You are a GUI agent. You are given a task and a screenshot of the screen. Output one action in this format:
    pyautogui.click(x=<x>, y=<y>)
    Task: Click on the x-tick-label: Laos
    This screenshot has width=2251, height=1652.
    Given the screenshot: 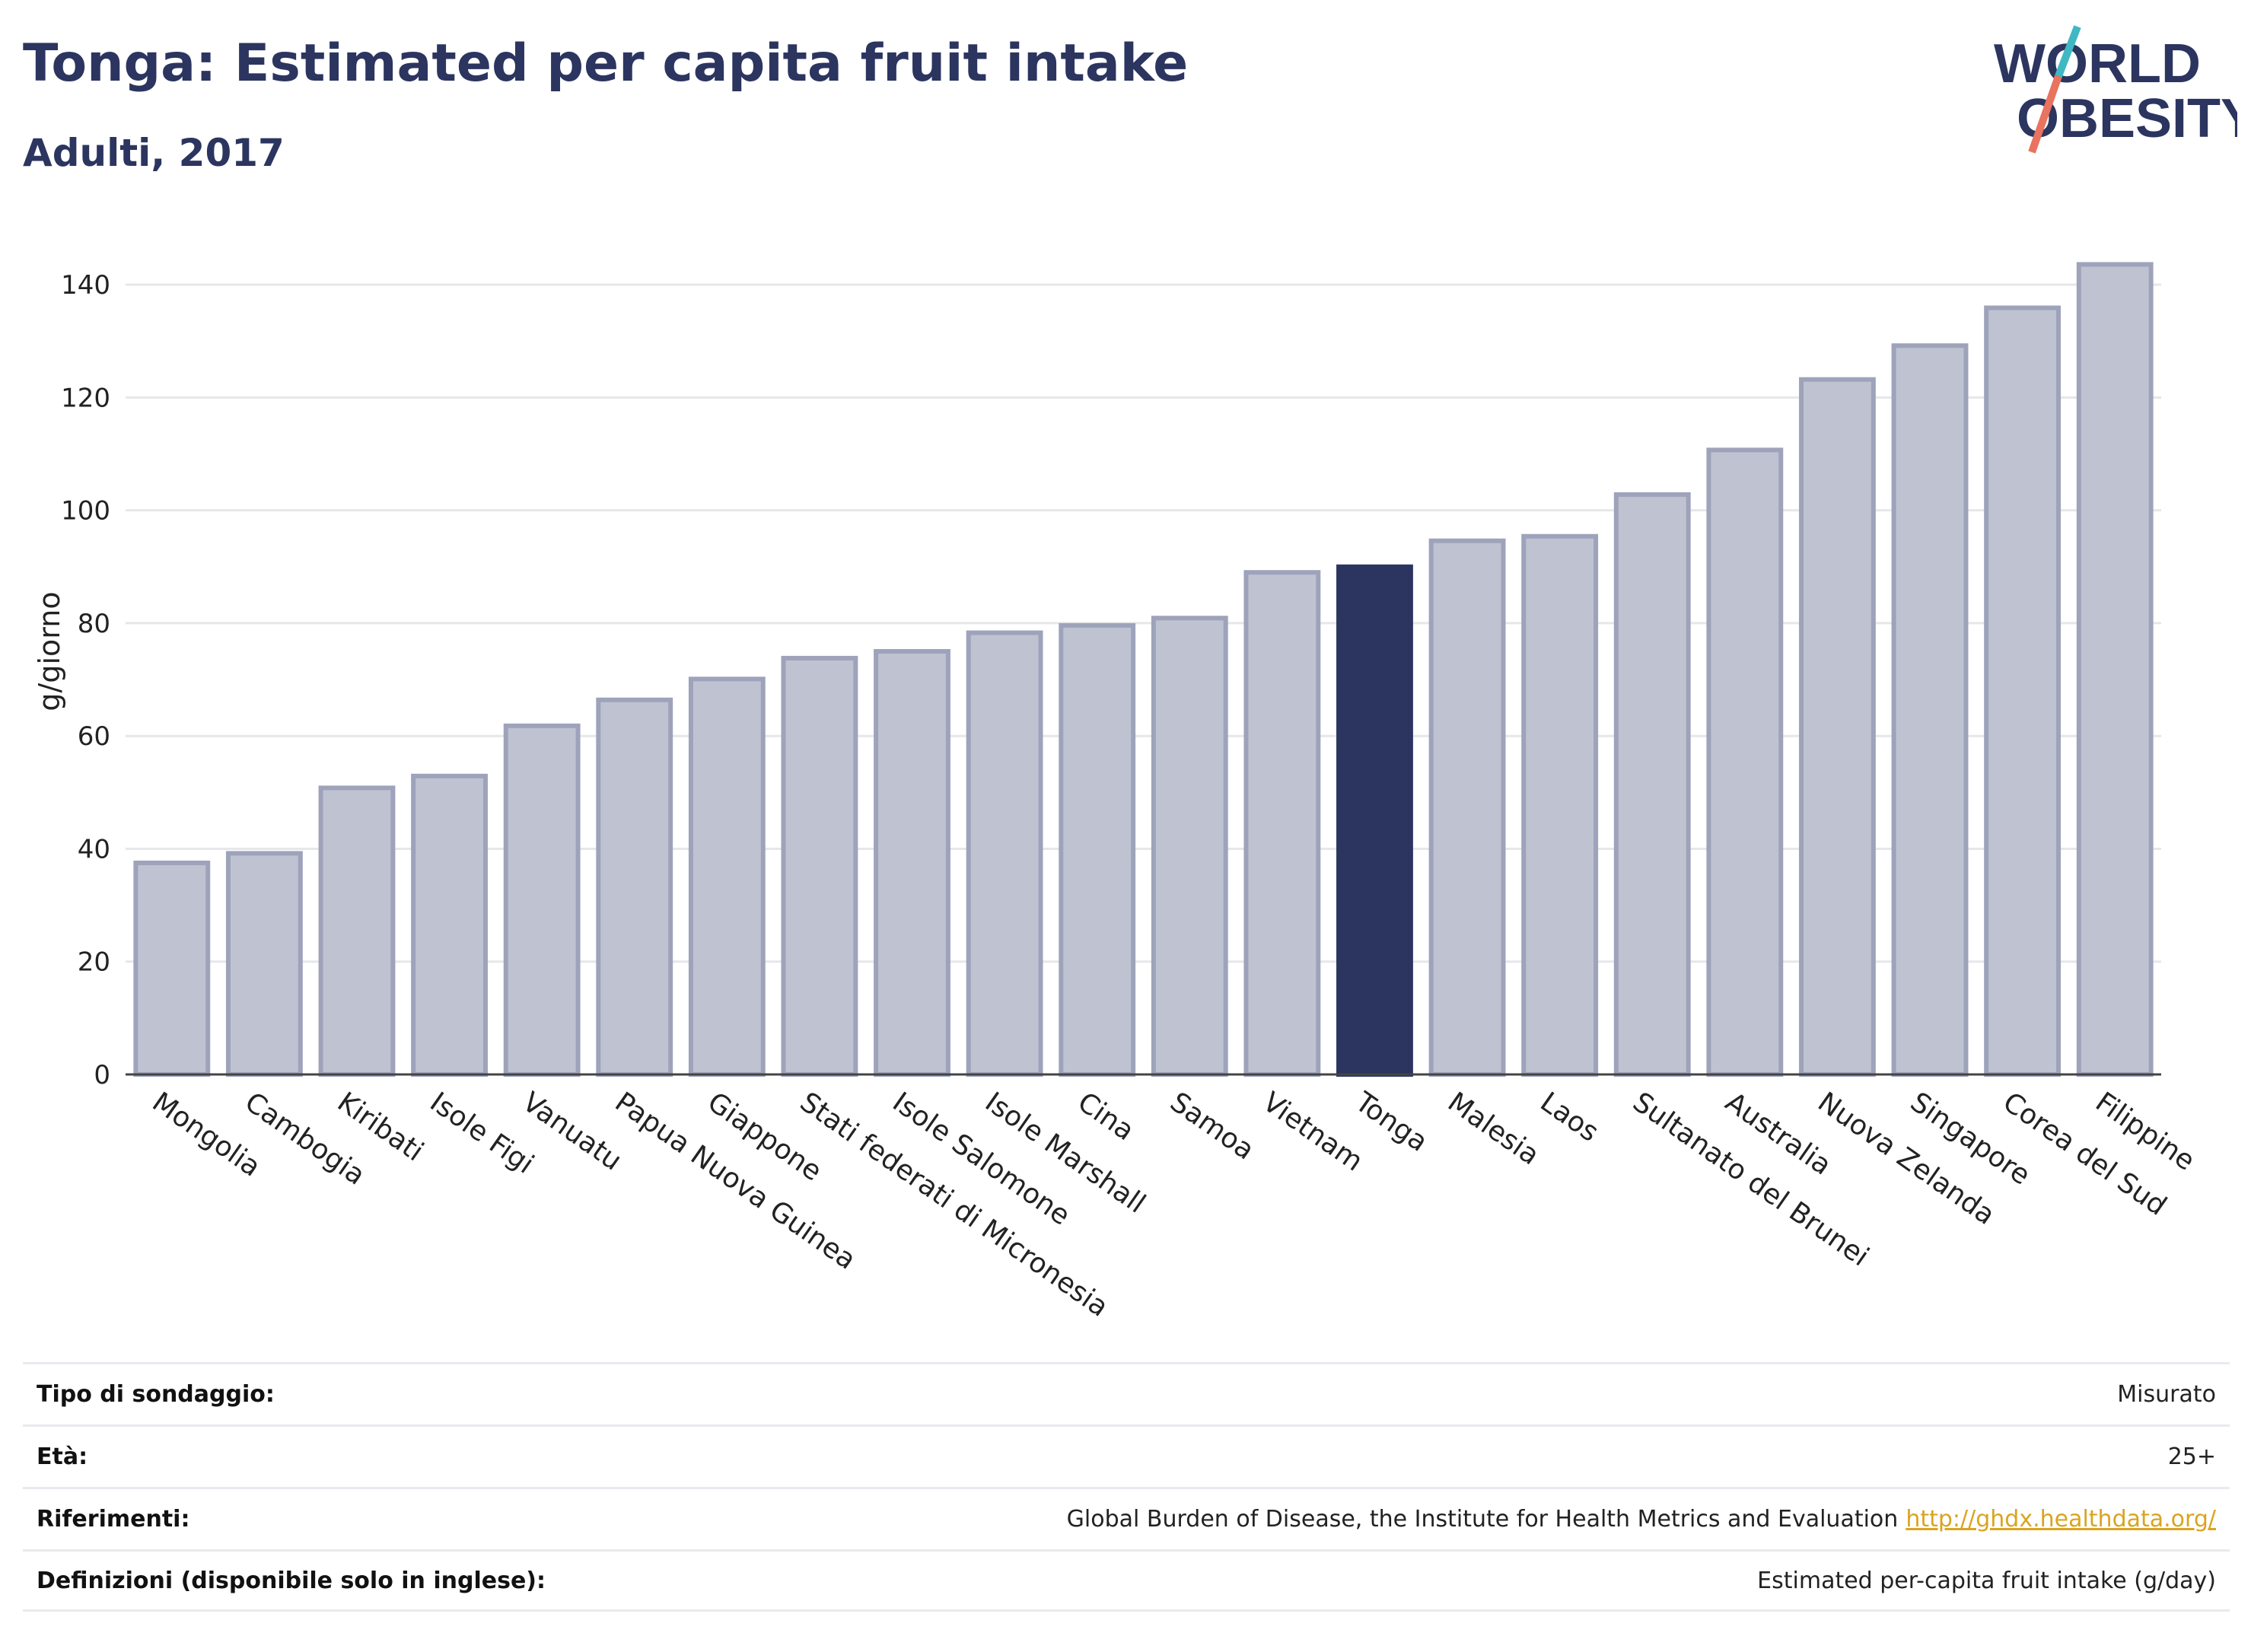 What is the action you would take?
    pyautogui.click(x=1568, y=1117)
    